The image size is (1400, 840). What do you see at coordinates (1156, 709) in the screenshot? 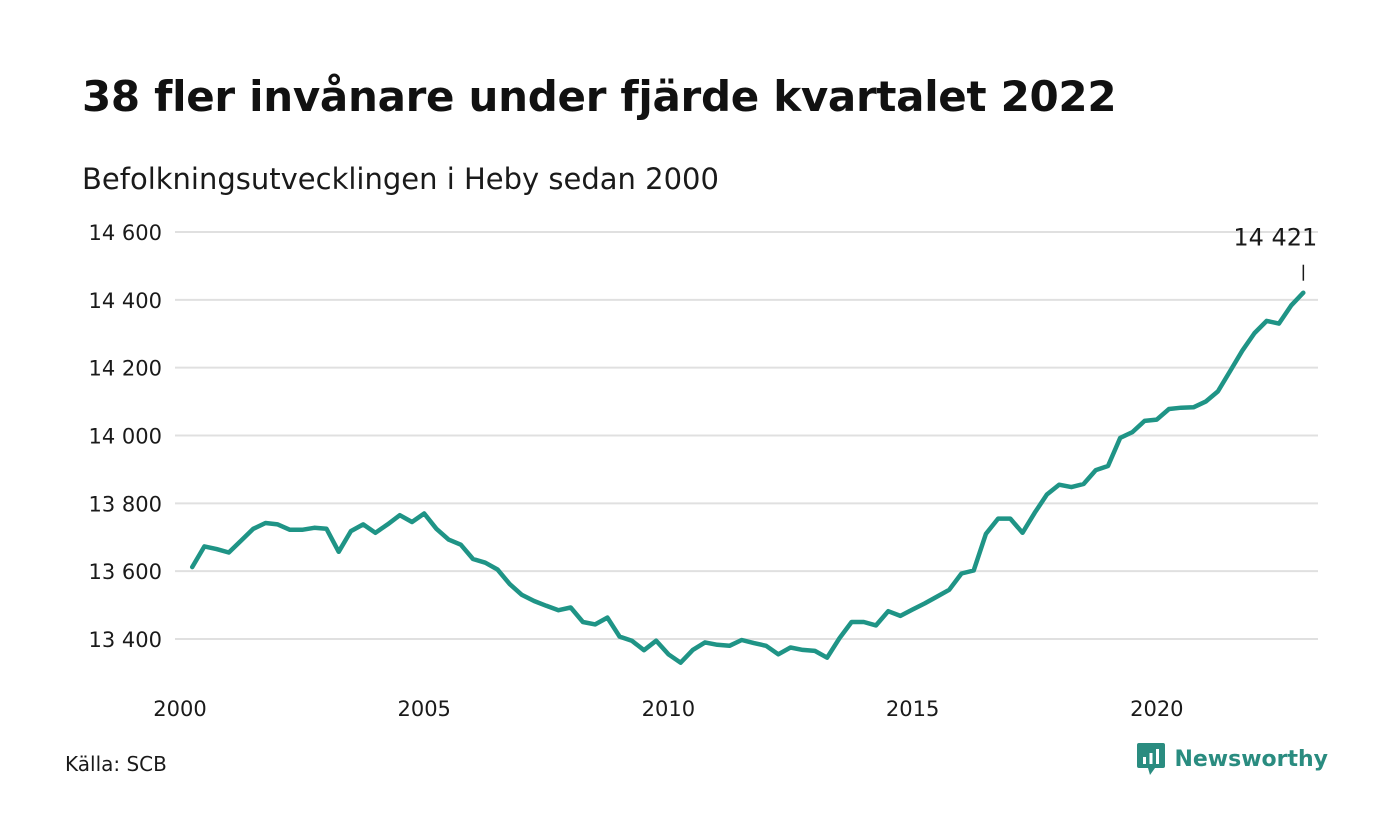
I see `x-tick-label: 2020` at bounding box center [1156, 709].